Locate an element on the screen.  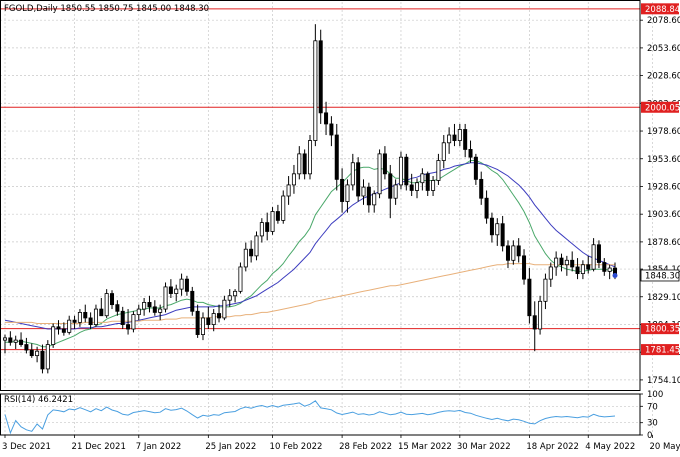
price-tick-label: 2028.60 is located at coordinates (663, 77).